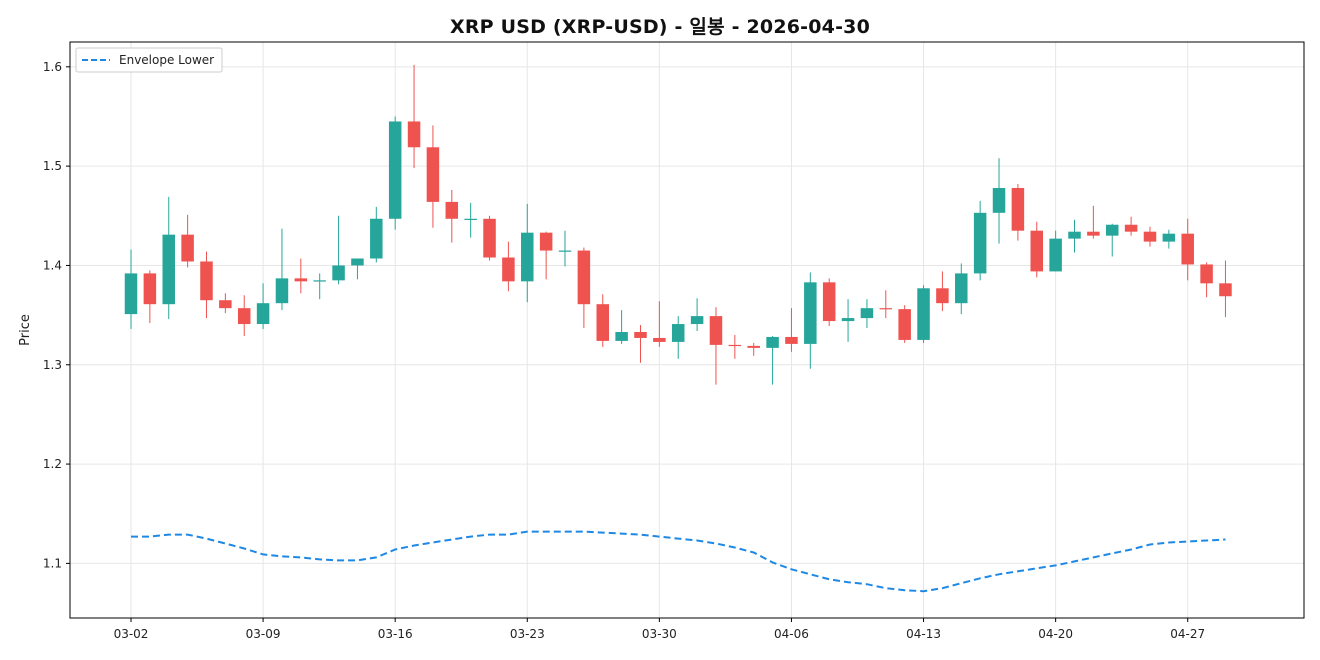  I want to click on legend-box, so click(149, 60).